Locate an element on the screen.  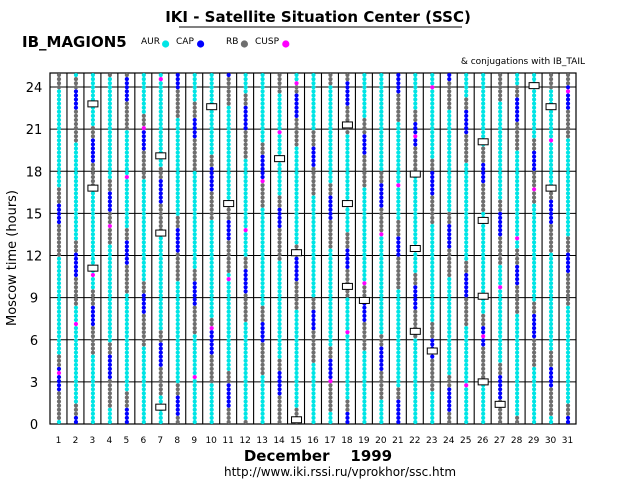
x-tick-6: 6 is located at coordinates (143, 441).